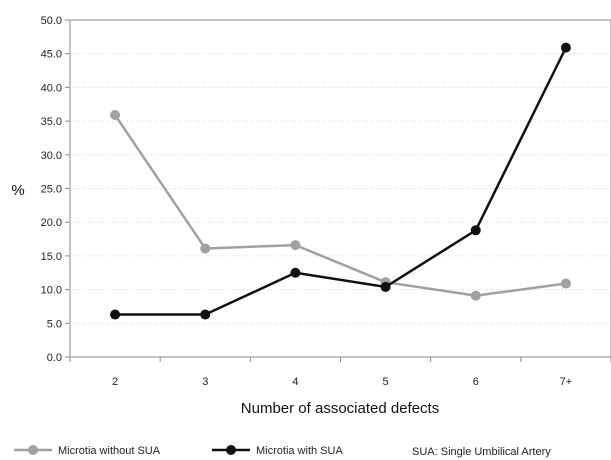 Image resolution: width=611 pixels, height=460 pixels. I want to click on y-tick-label: 35.0, so click(51, 122).